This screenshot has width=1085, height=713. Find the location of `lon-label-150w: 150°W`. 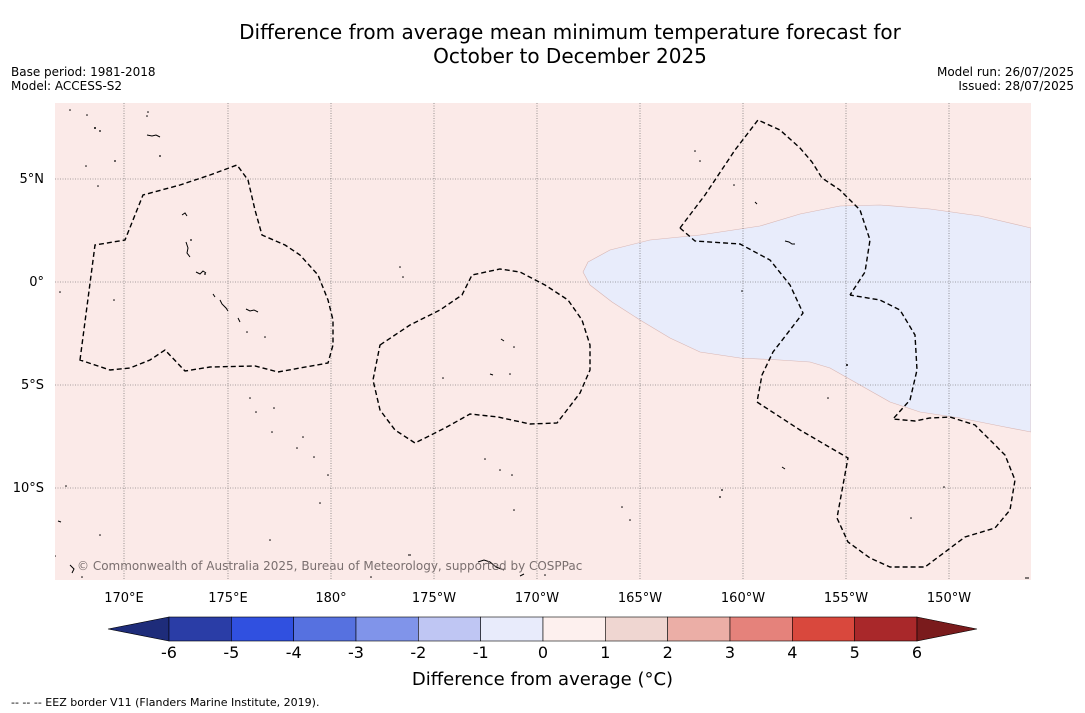

lon-label-150w: 150°W is located at coordinates (949, 598).